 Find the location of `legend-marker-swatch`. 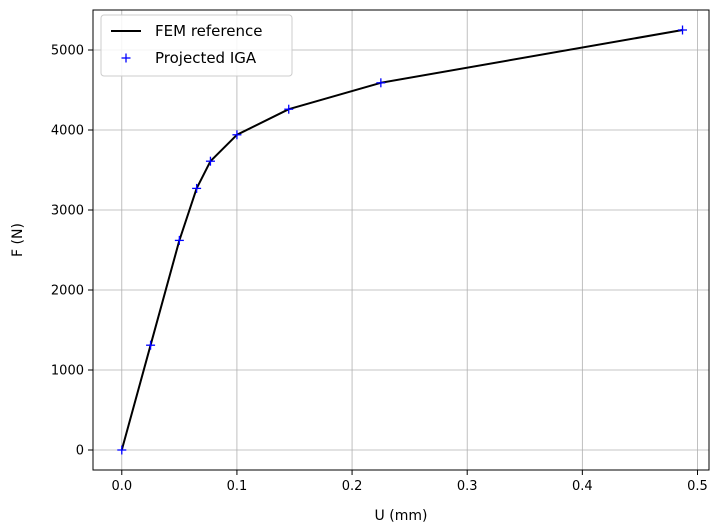

legend-marker-swatch is located at coordinates (126, 58).